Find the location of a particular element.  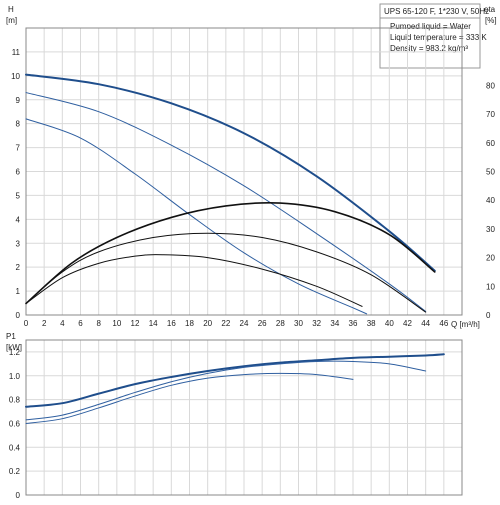

head-tick-label: 5 is located at coordinates (18, 195).